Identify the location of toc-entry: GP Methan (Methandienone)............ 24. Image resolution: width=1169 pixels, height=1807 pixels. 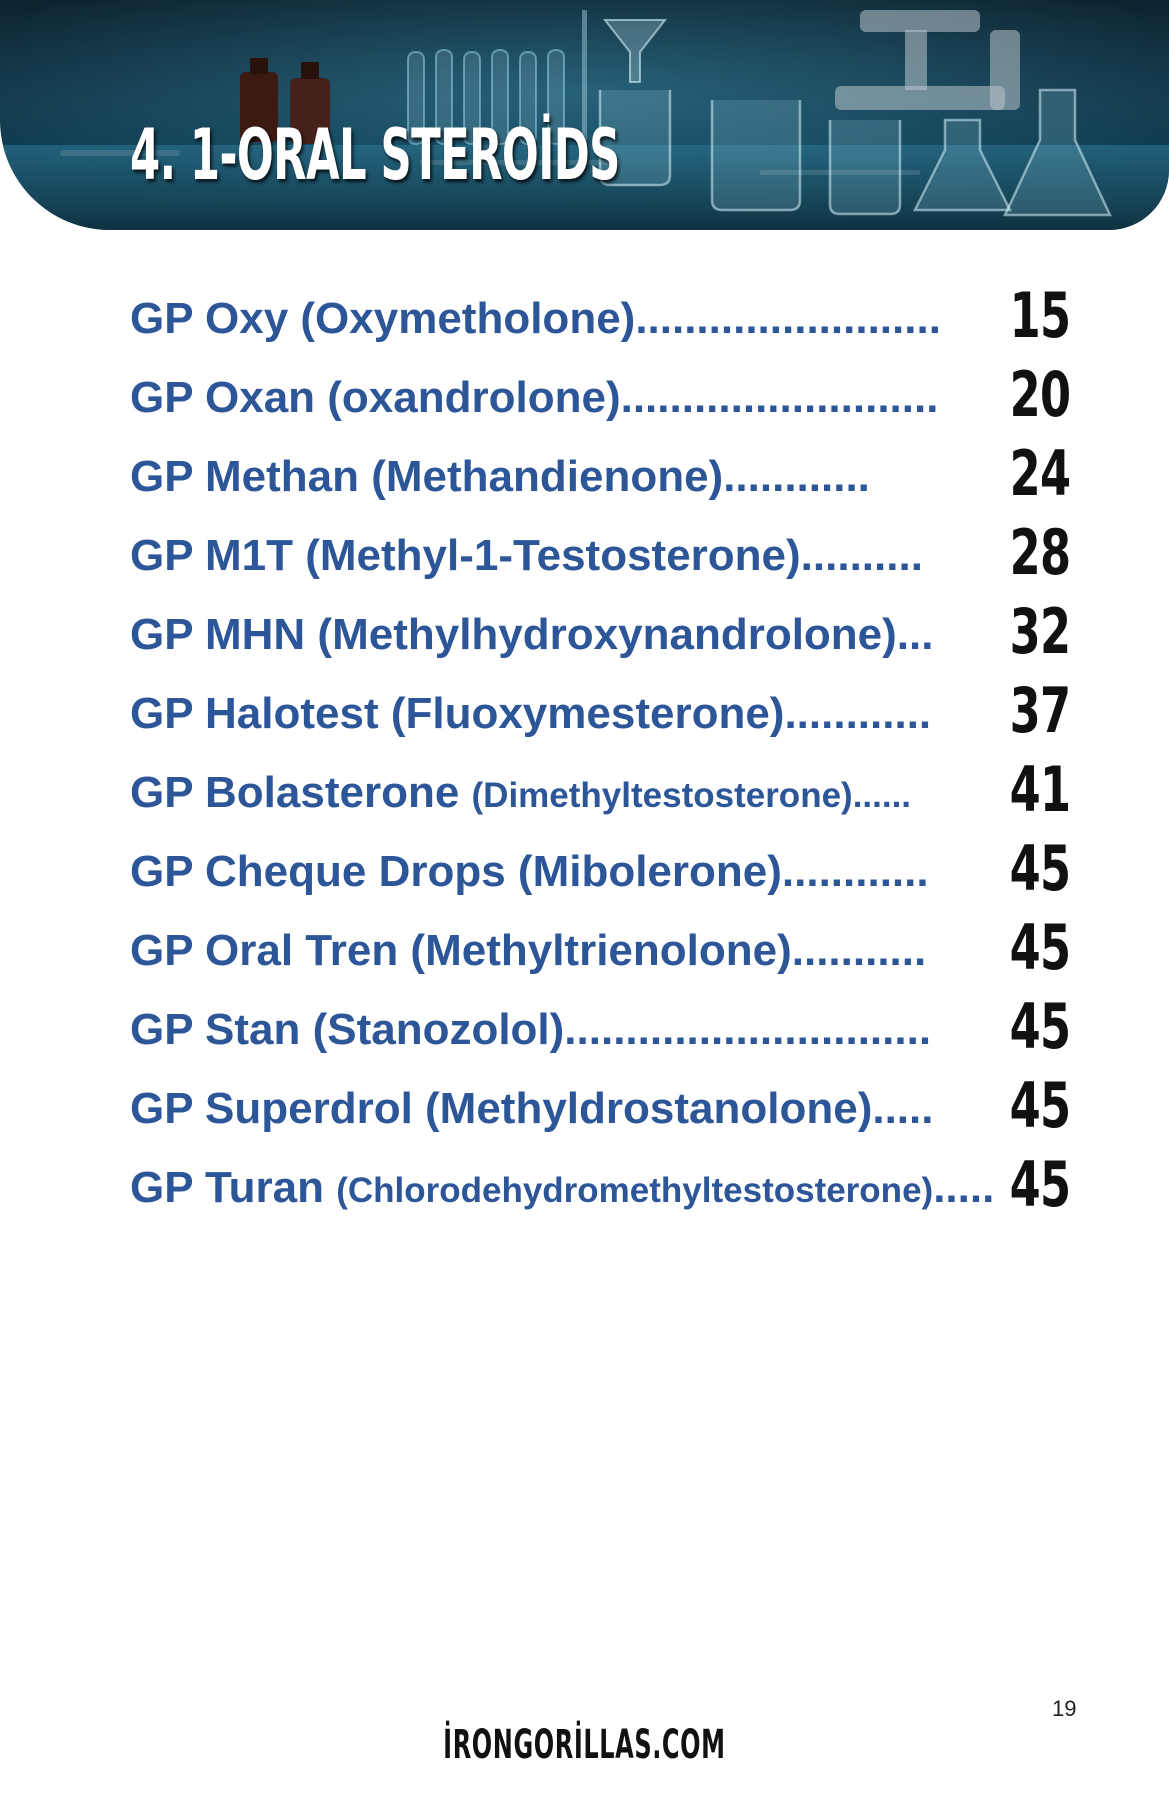
(600, 478).